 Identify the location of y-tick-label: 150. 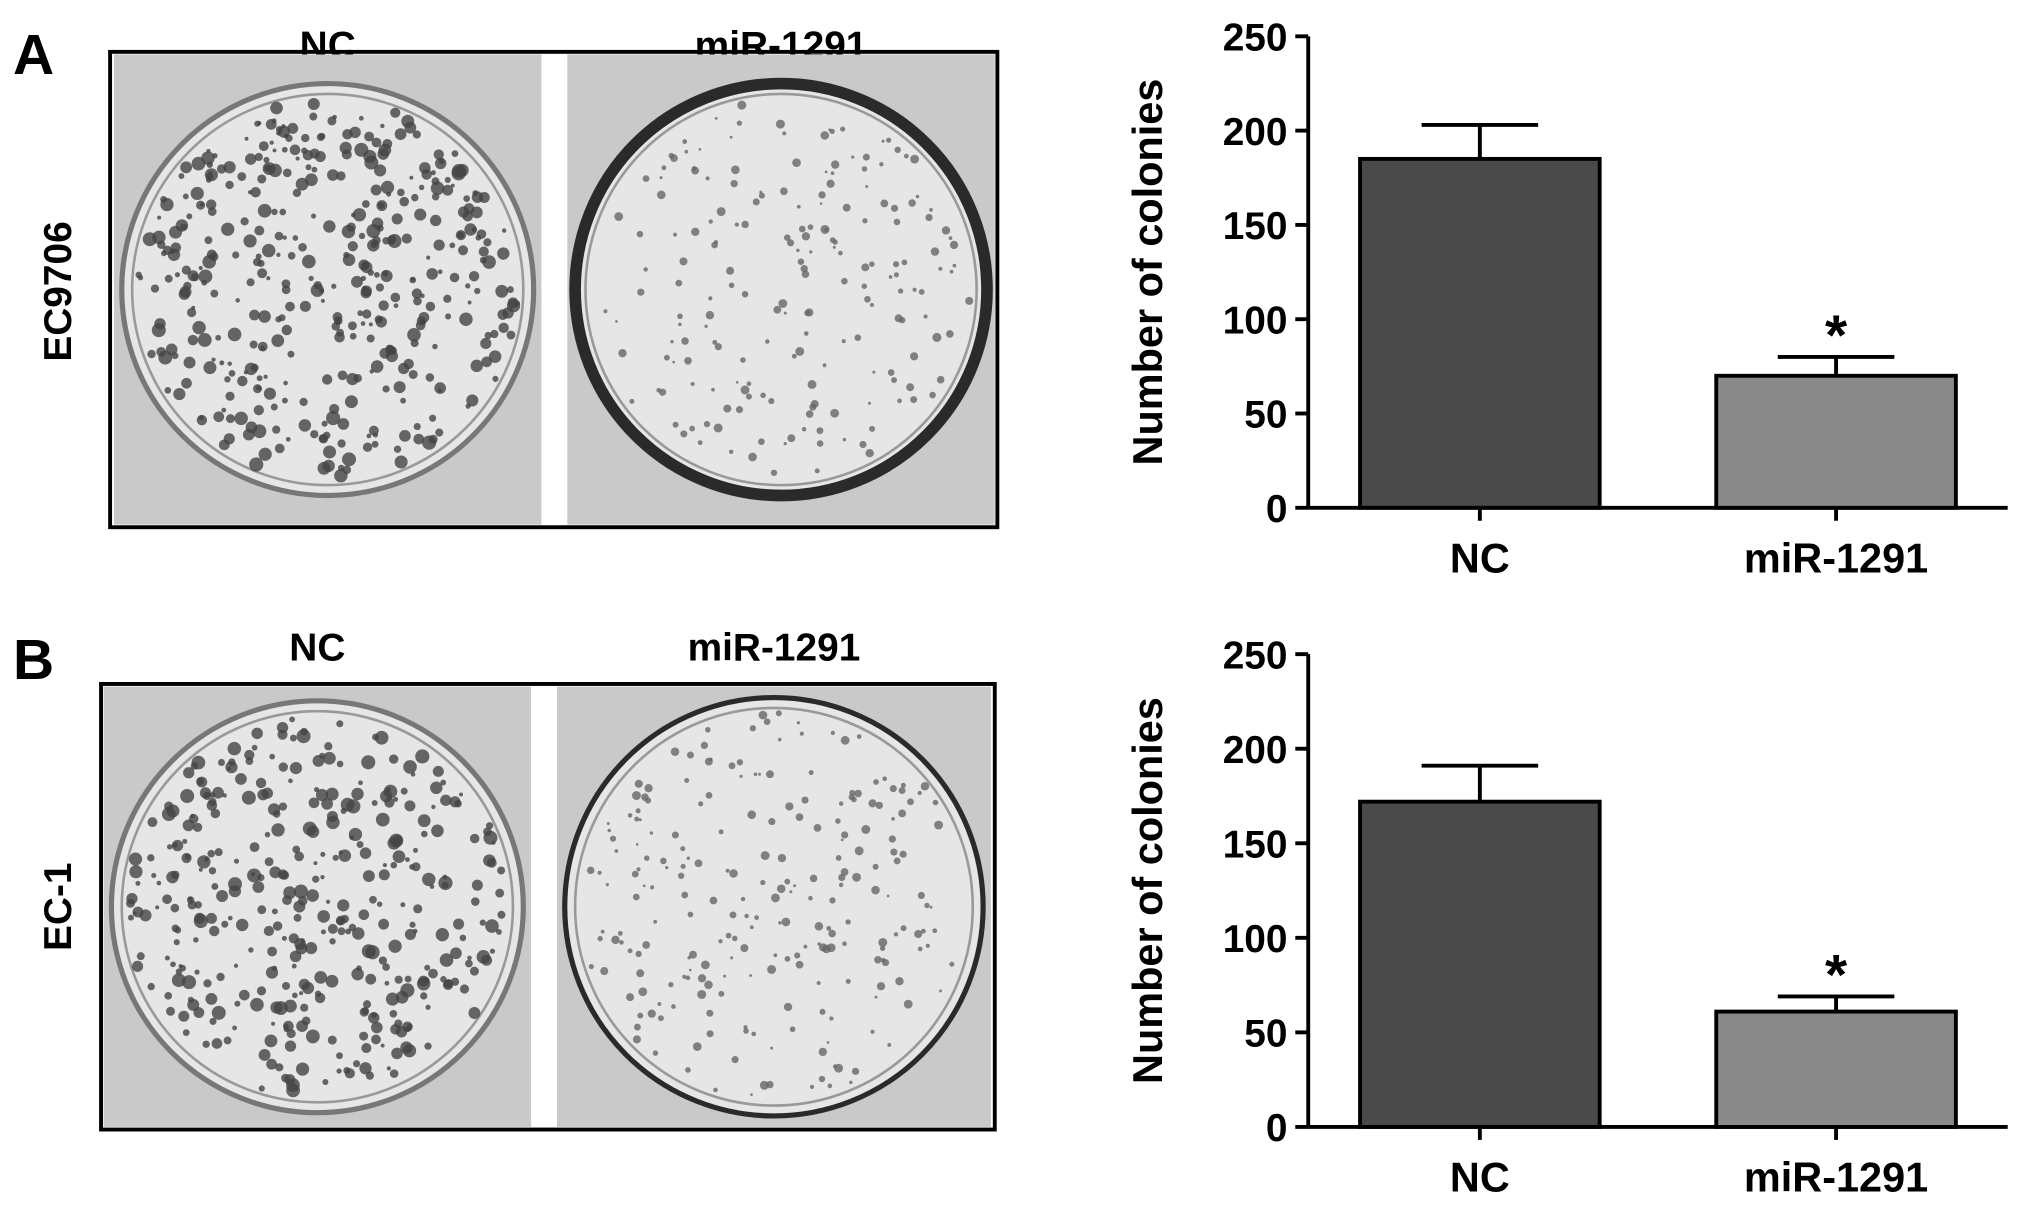
(1255, 226).